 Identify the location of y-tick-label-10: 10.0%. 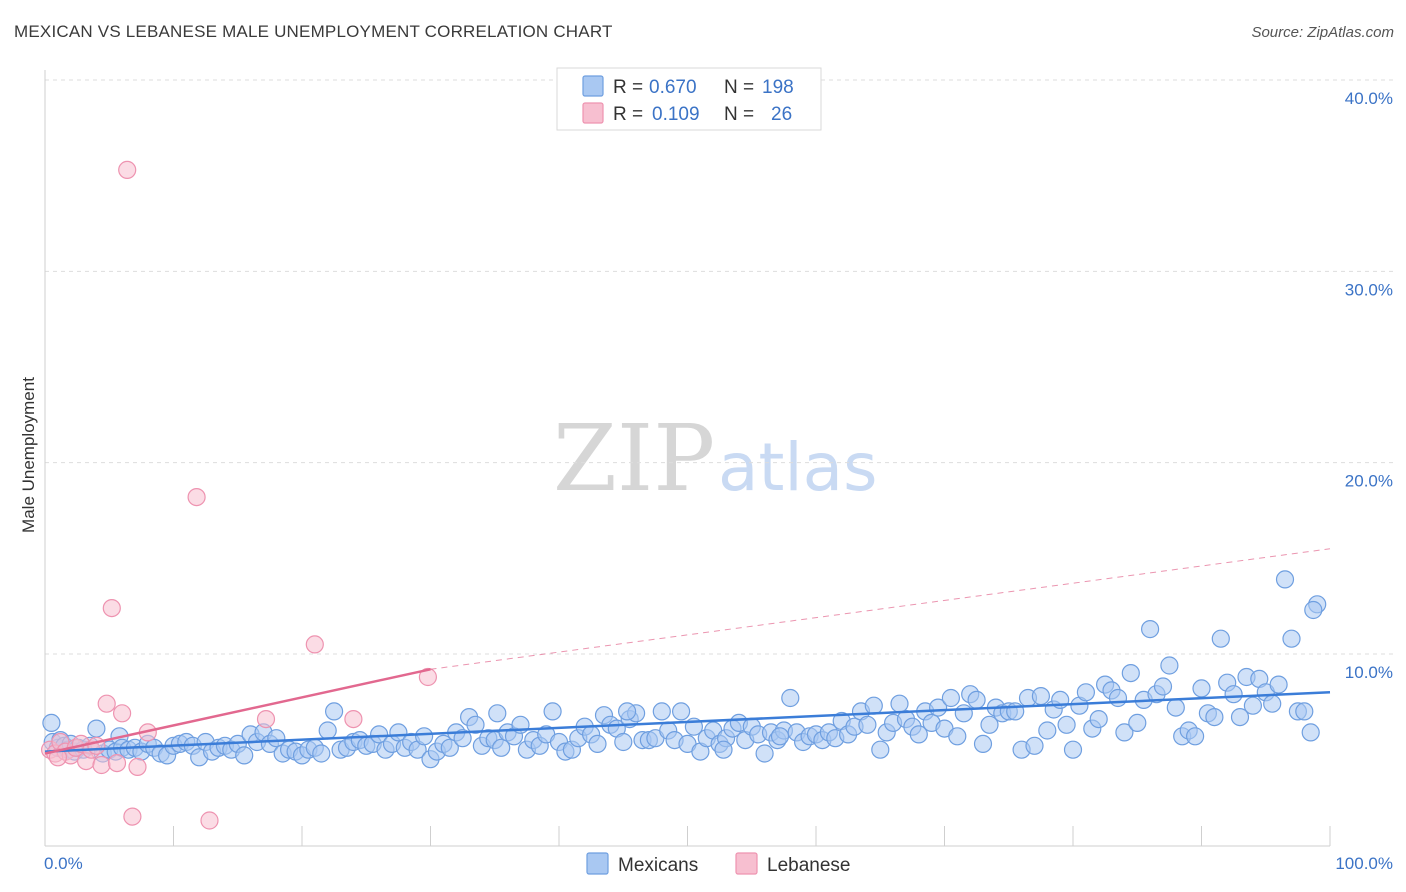
(1369, 672).